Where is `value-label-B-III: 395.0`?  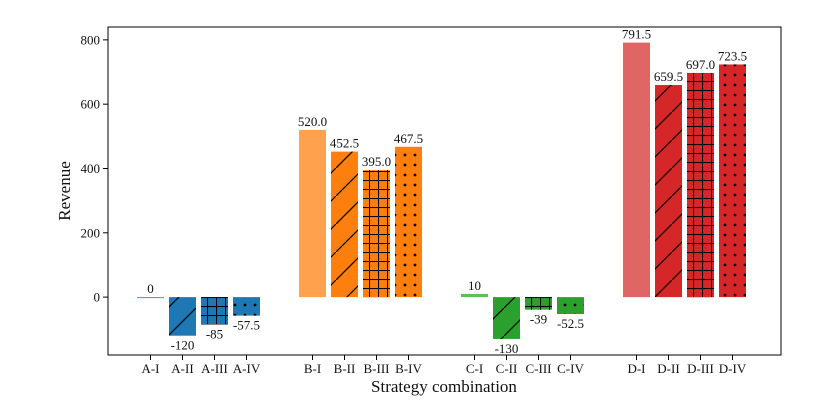 value-label-B-III: 395.0 is located at coordinates (376, 161).